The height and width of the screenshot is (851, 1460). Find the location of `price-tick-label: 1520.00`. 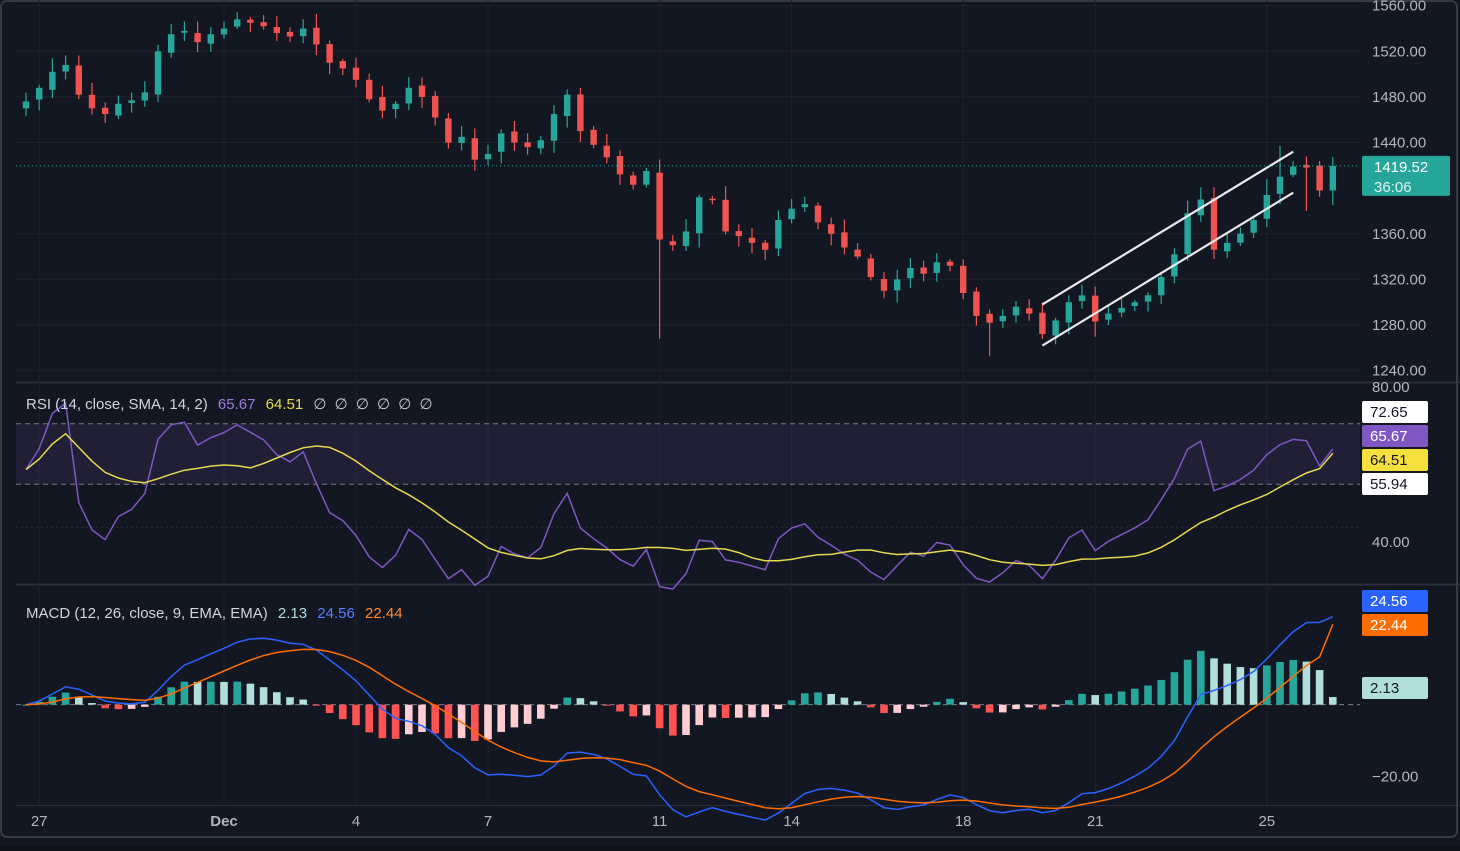

price-tick-label: 1520.00 is located at coordinates (1399, 51).